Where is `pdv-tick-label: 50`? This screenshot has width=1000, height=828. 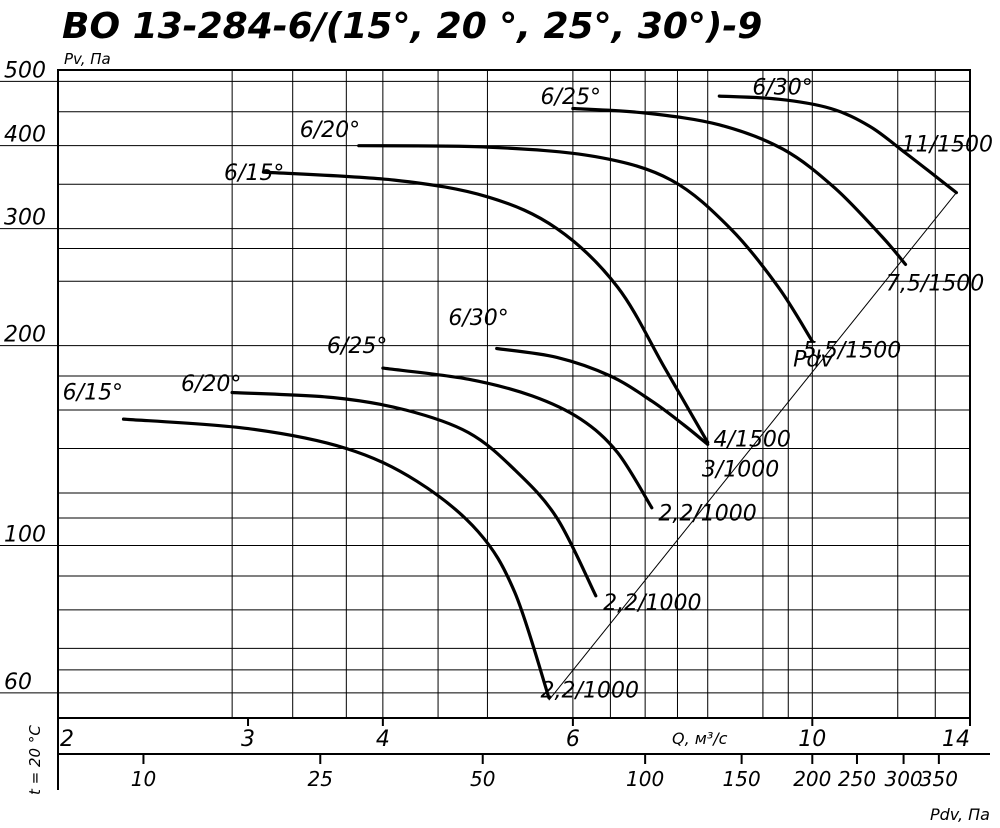
pdv-tick-label: 50 is located at coordinates (482, 779).